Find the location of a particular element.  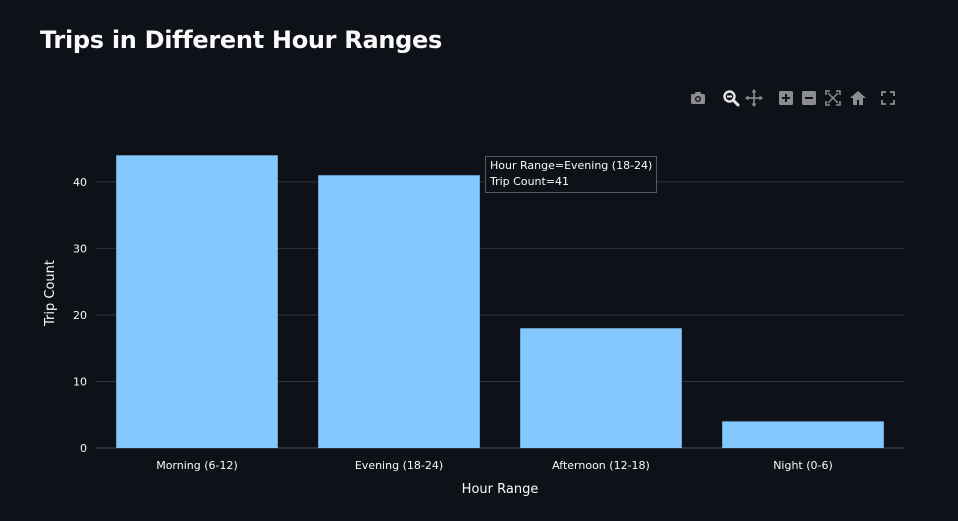

page-title: Trips in Different Hour Ranges is located at coordinates (241, 40).